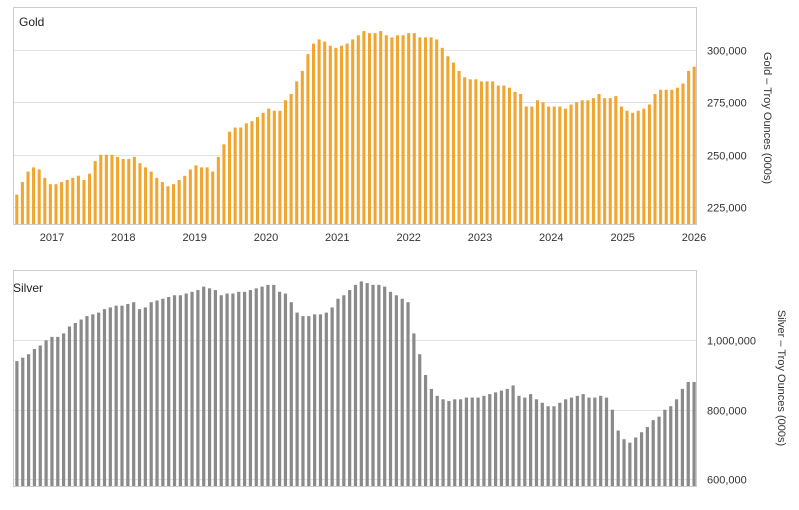 The width and height of the screenshot is (799, 510). What do you see at coordinates (622, 238) in the screenshot?
I see `x-tick-label: 2025` at bounding box center [622, 238].